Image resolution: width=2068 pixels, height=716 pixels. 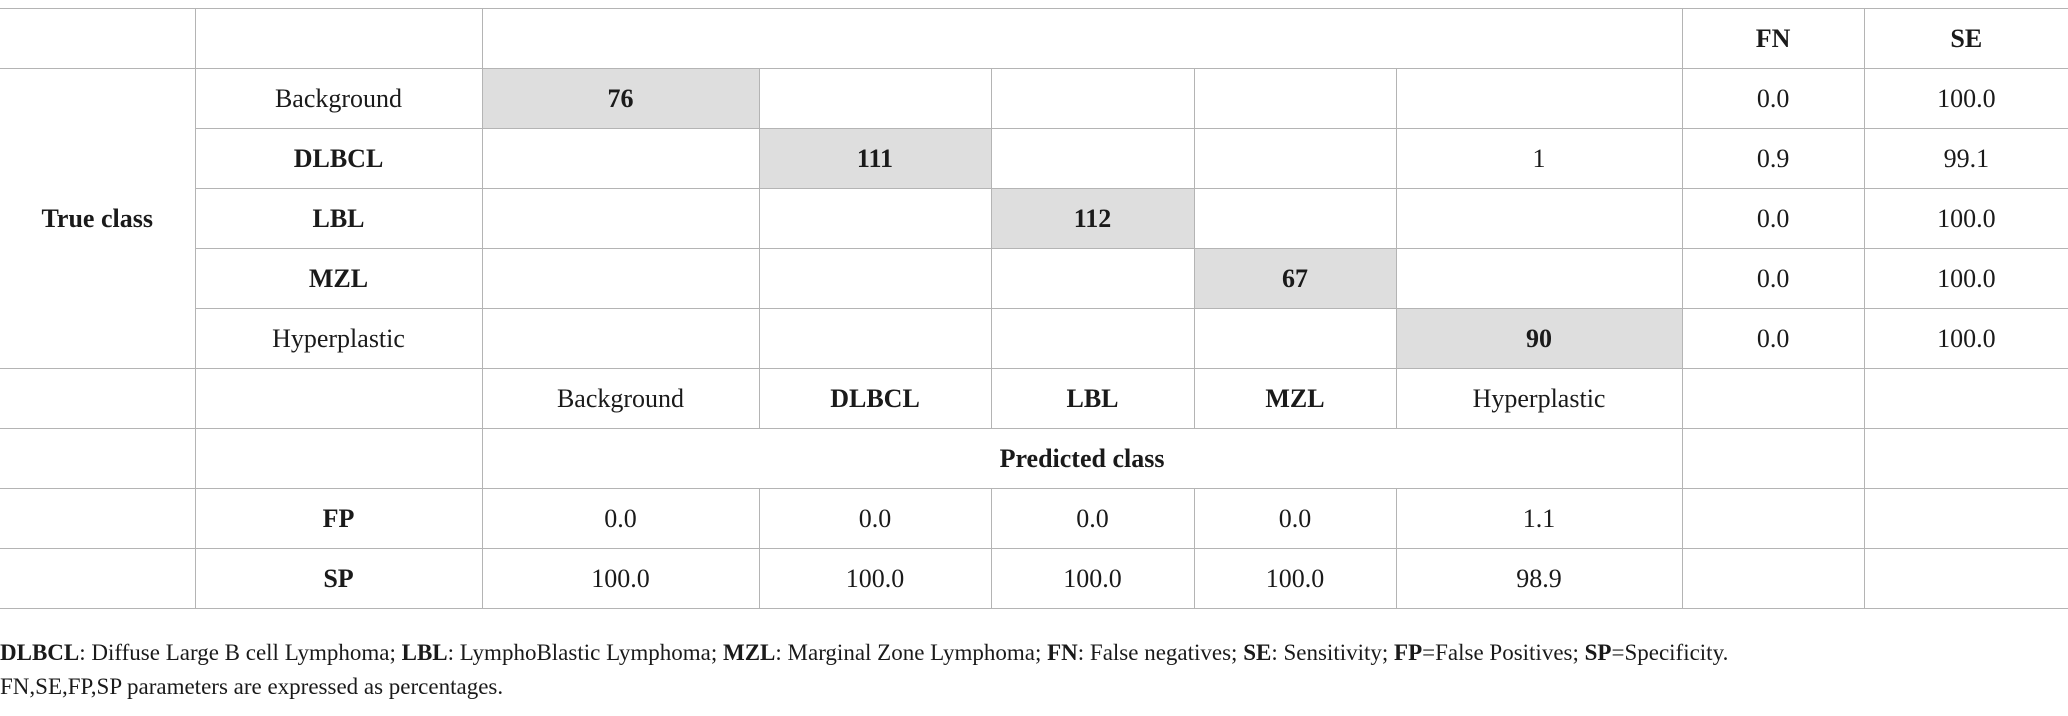 I want to click on footnote-term: DLBCL, so click(x=40, y=652).